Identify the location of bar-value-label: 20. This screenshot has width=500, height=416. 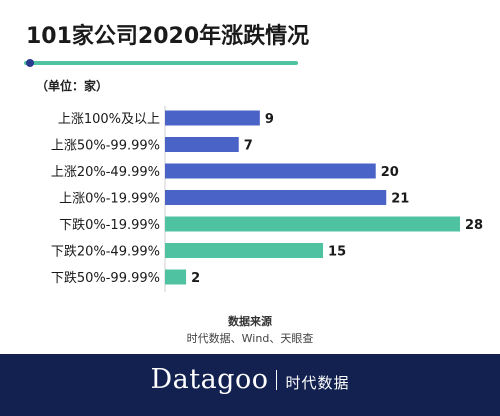
(390, 172).